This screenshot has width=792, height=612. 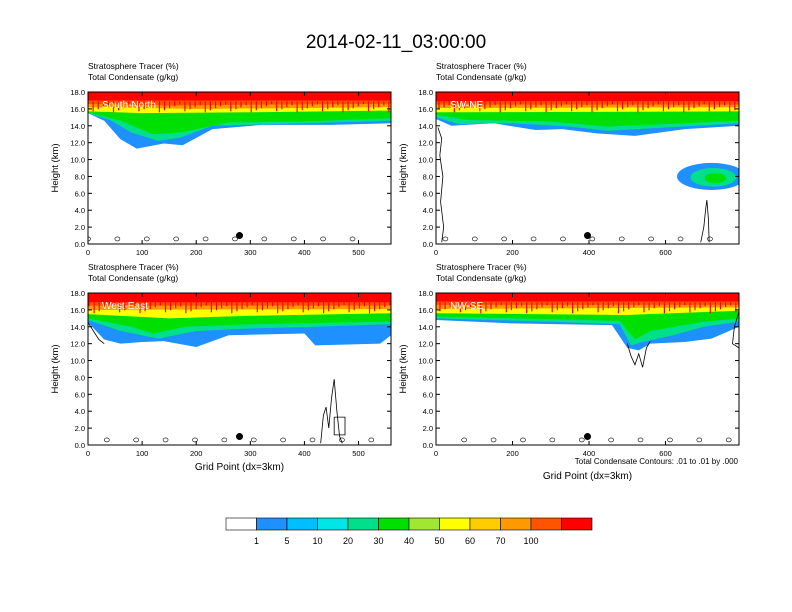 I want to click on panel-label: NW-SE, so click(x=466, y=306).